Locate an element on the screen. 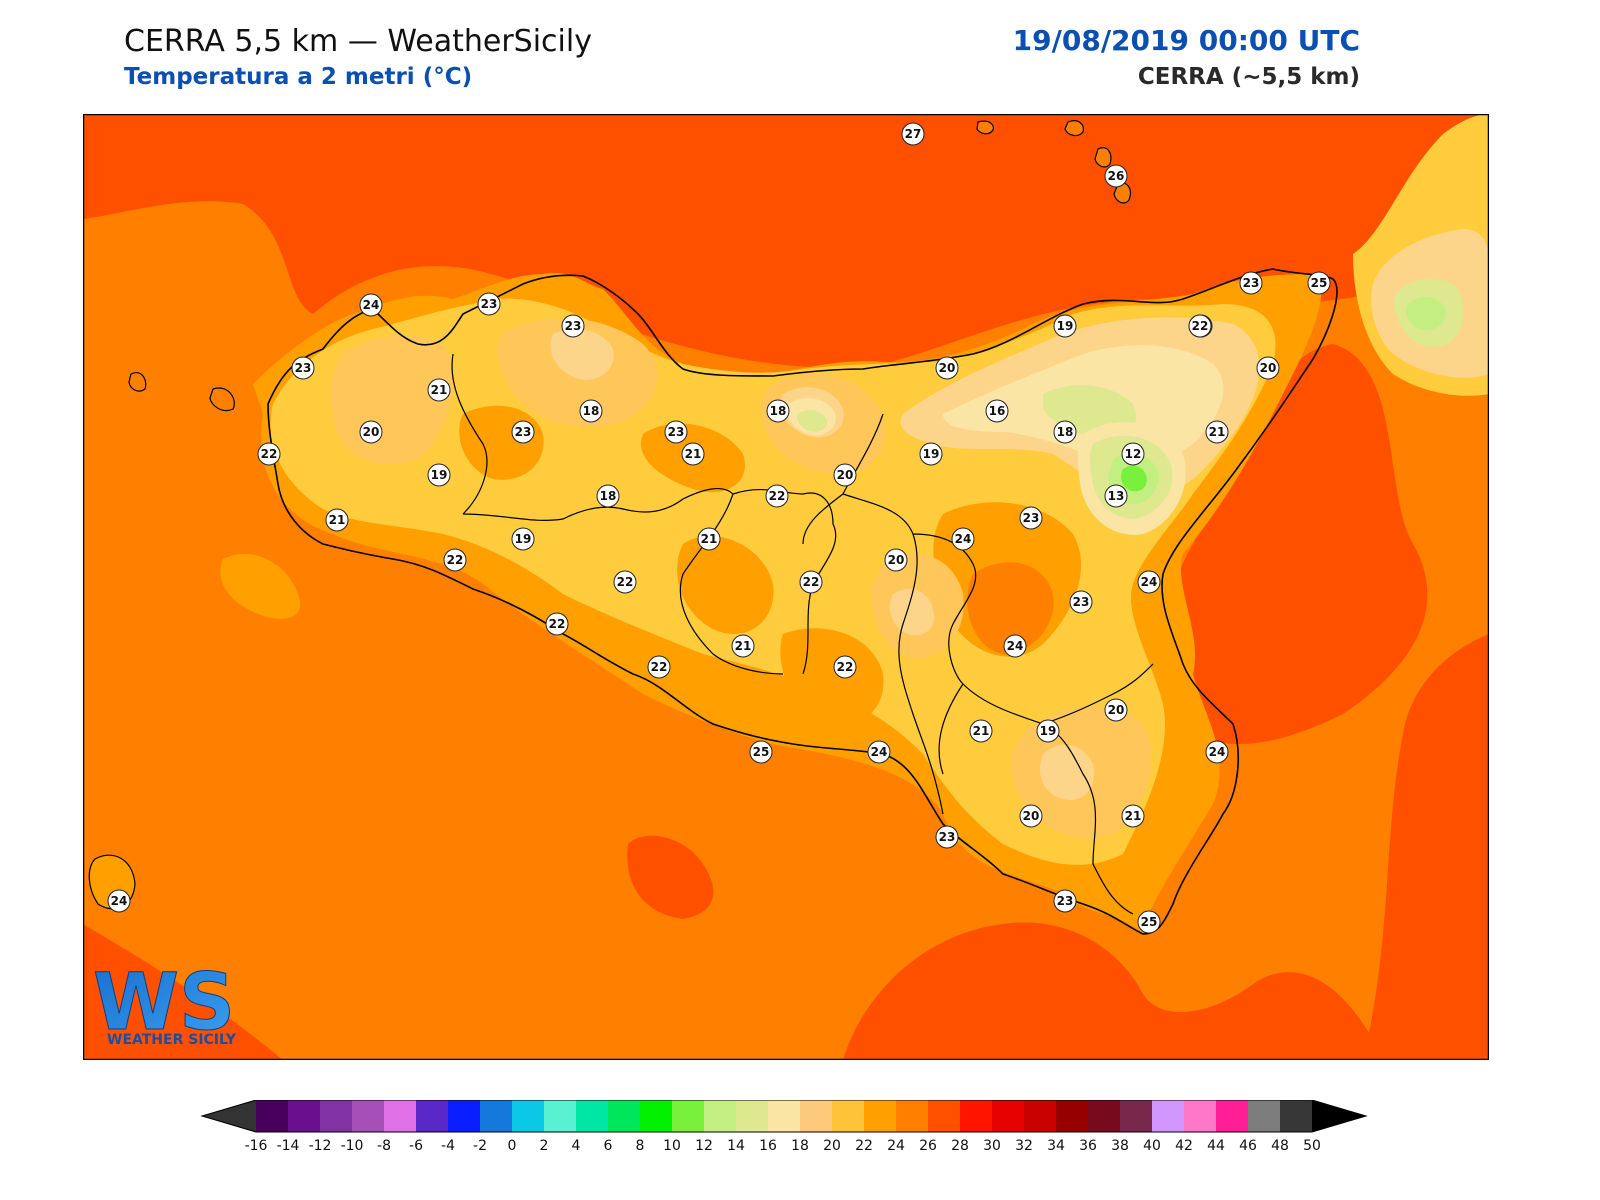 The width and height of the screenshot is (1600, 1200). calabria-coolest is located at coordinates (1426, 314).